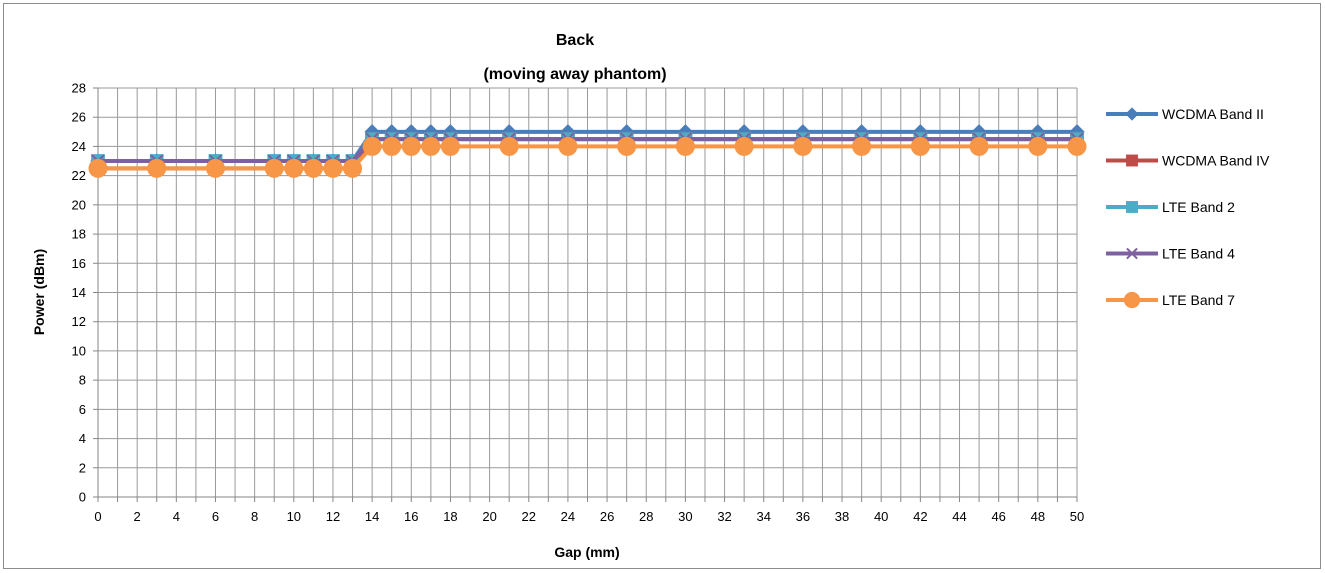 The width and height of the screenshot is (1325, 573). I want to click on x-tick-label: 16, so click(411, 516).